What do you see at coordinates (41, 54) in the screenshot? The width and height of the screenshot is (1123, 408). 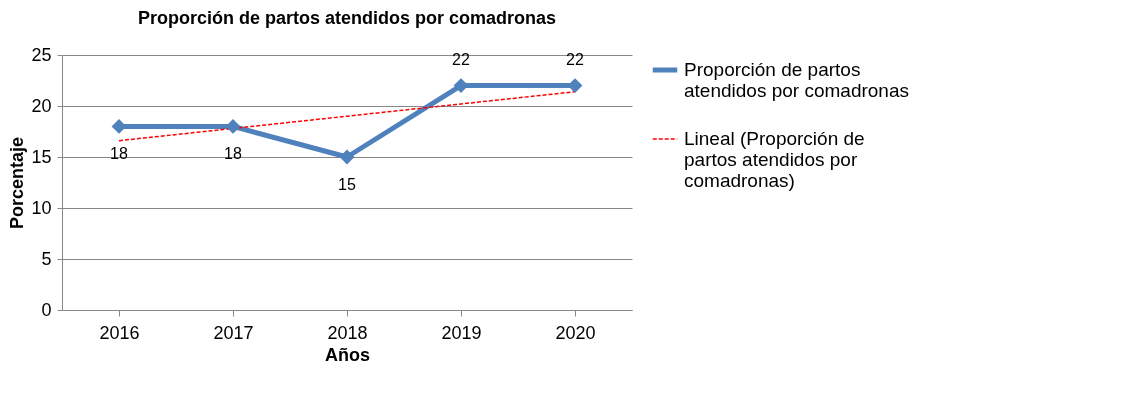 I see `y-tick-label: 25` at bounding box center [41, 54].